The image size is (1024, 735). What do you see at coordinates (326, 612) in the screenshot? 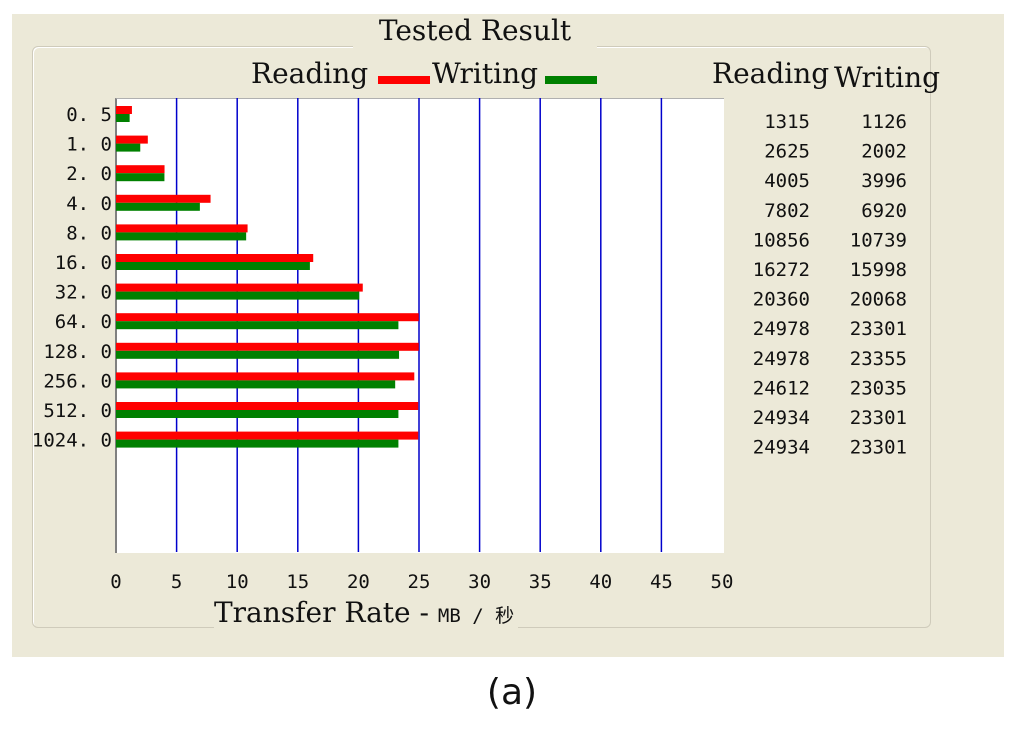
I see `x-axis-title-text: Transfer Rate -` at bounding box center [326, 612].